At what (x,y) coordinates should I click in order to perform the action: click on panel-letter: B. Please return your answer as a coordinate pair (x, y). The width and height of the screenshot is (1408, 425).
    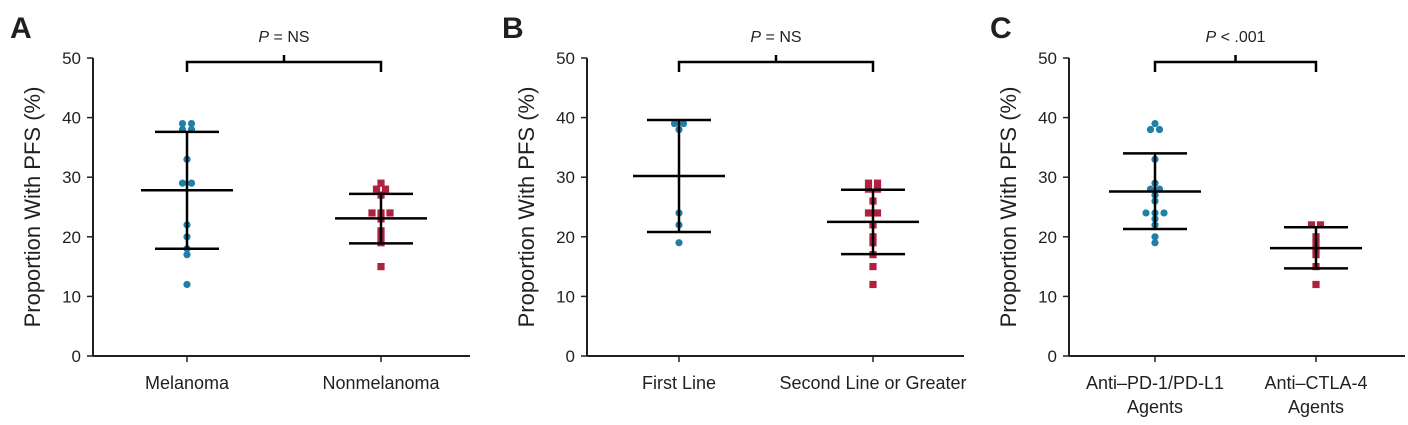
    Looking at the image, I should click on (513, 28).